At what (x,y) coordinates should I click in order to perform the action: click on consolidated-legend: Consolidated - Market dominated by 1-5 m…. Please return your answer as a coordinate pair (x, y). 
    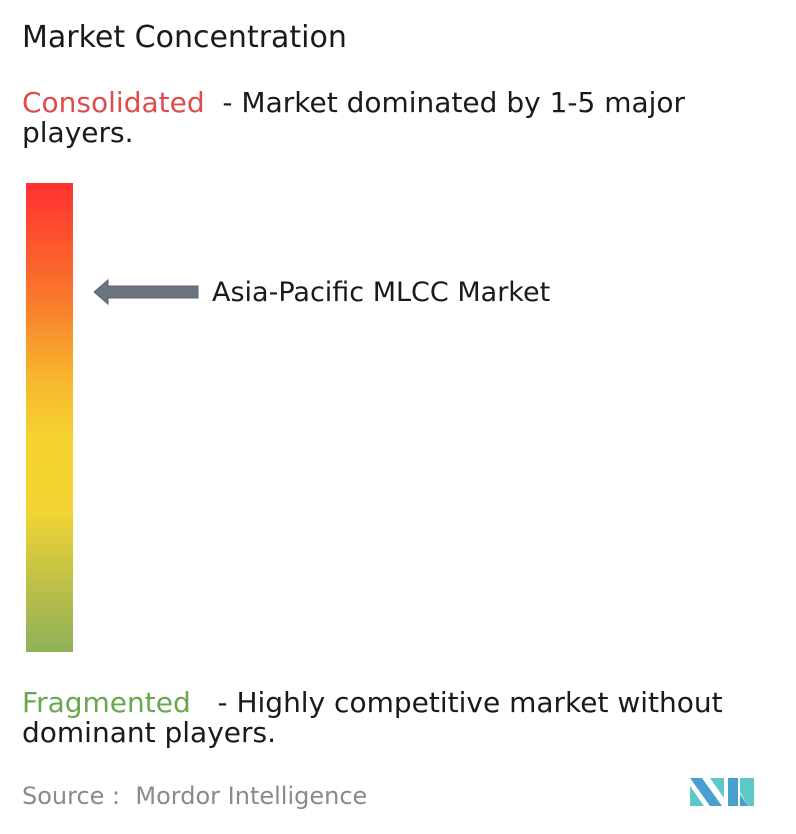
    Looking at the image, I should click on (407, 118).